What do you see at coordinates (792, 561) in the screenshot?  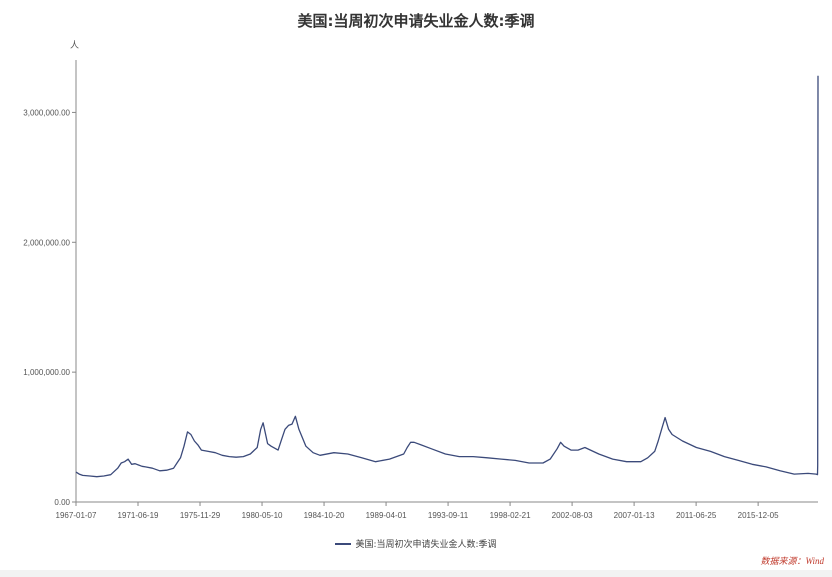 I see `source-note: 数据来源：Wind` at bounding box center [792, 561].